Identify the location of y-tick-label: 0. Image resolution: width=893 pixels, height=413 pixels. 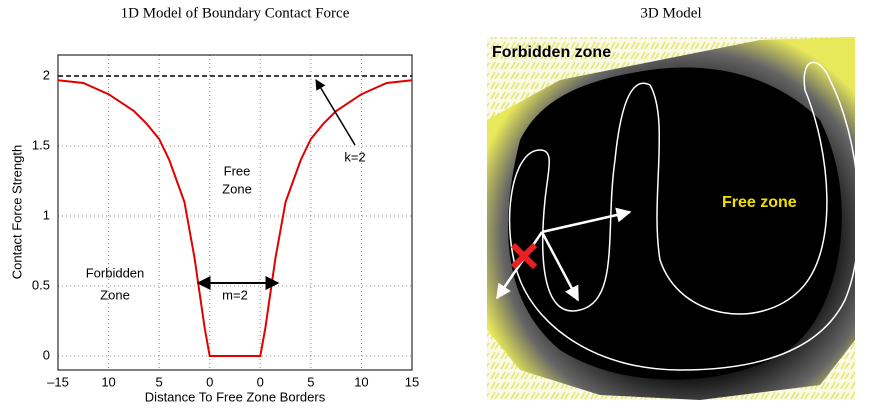
(46, 354).